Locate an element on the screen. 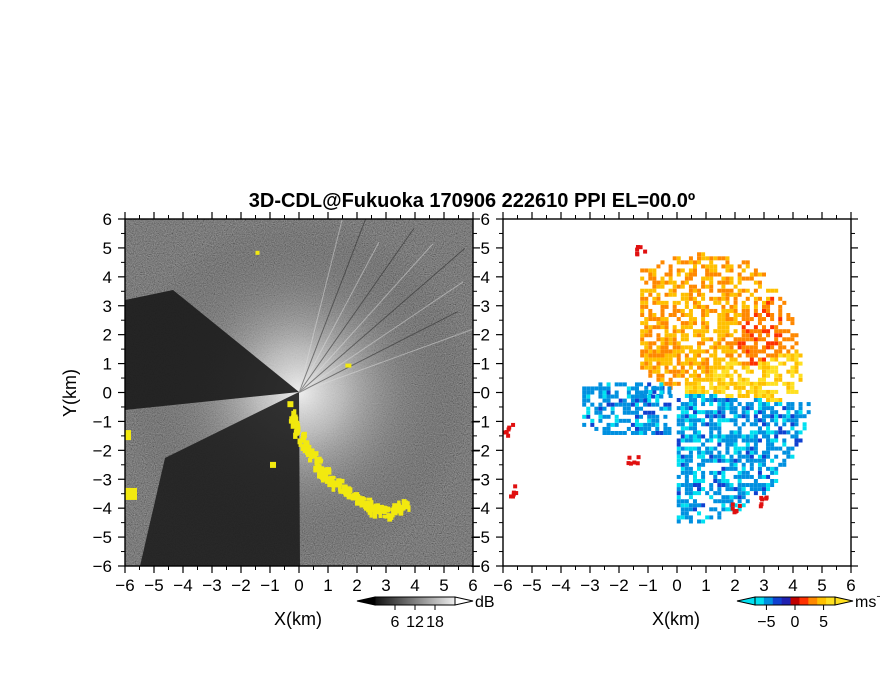  y-tick-label: −6 is located at coordinates (480, 566).